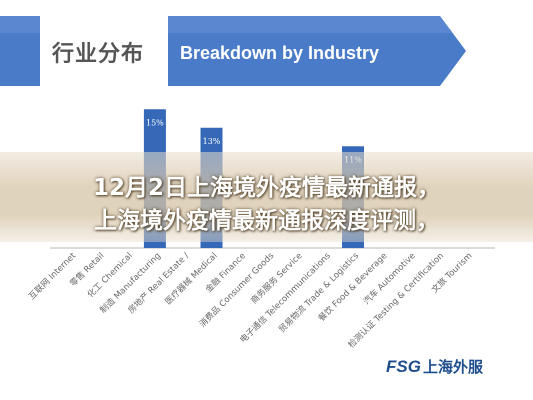 This screenshot has height=400, width=533. I want to click on tick-label-0: 互联网 Internet, so click(52, 276).